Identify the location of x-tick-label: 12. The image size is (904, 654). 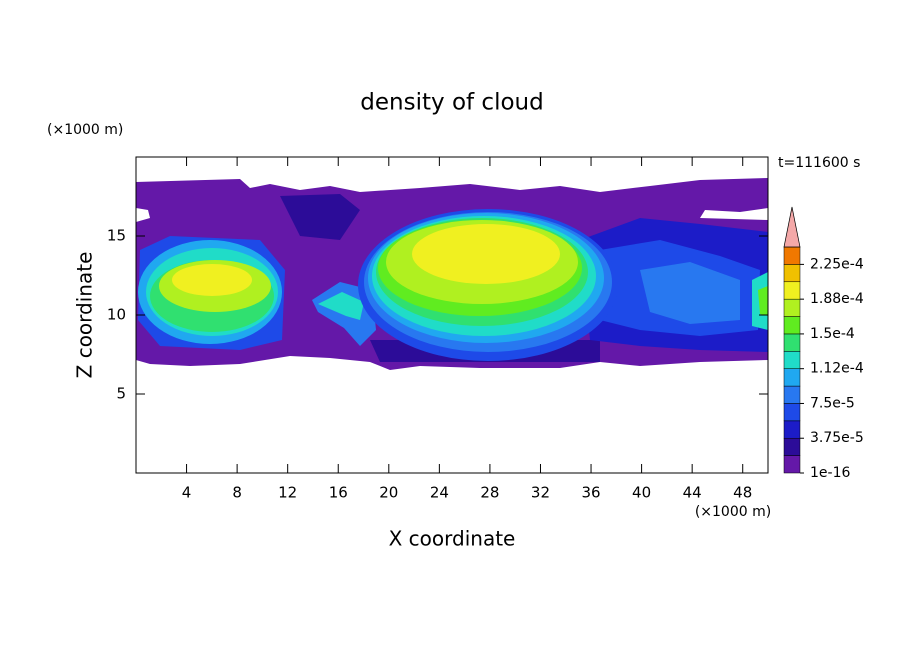
(287, 493).